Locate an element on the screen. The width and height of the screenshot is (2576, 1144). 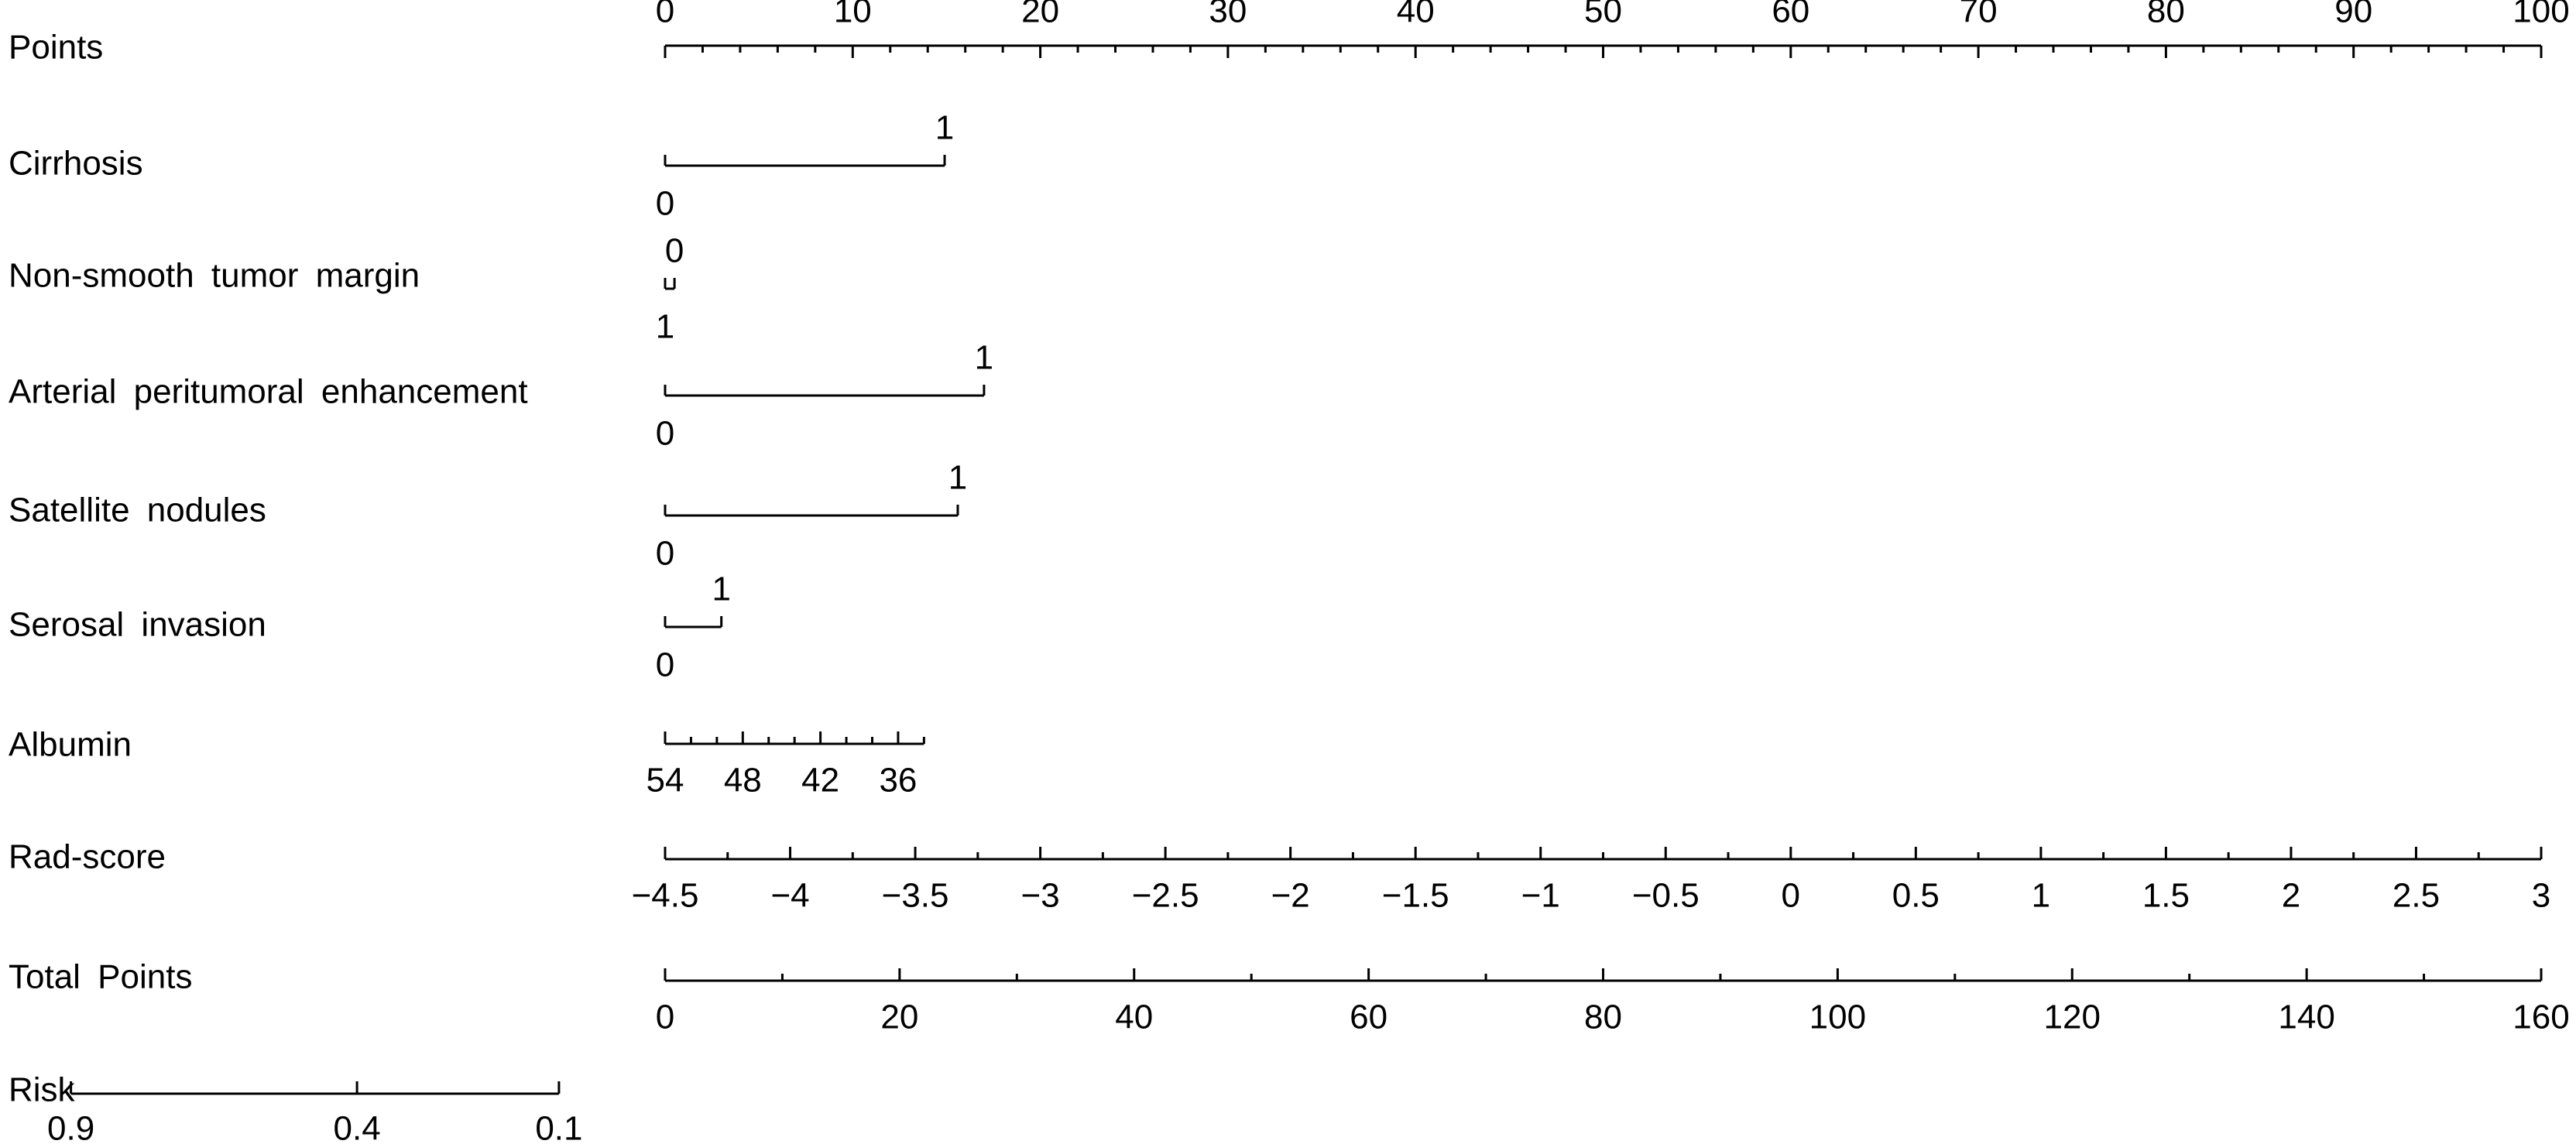
tick-label: −1 is located at coordinates (1540, 896).